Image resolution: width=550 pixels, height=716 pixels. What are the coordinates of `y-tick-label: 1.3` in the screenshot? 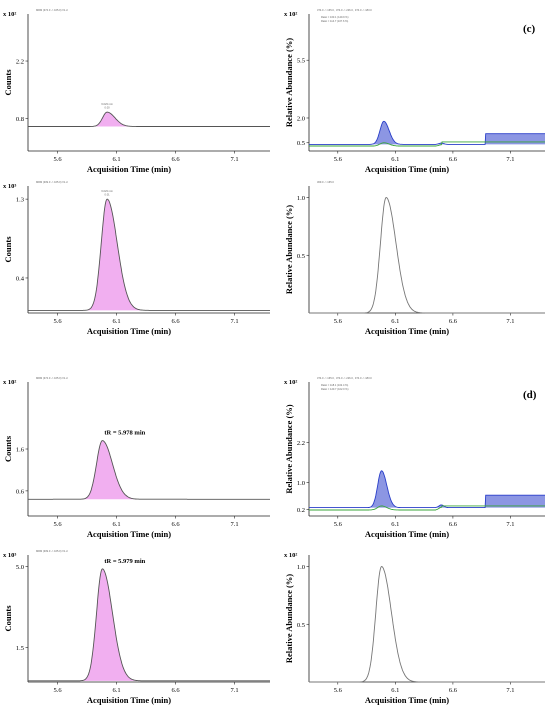 It's located at (20, 200).